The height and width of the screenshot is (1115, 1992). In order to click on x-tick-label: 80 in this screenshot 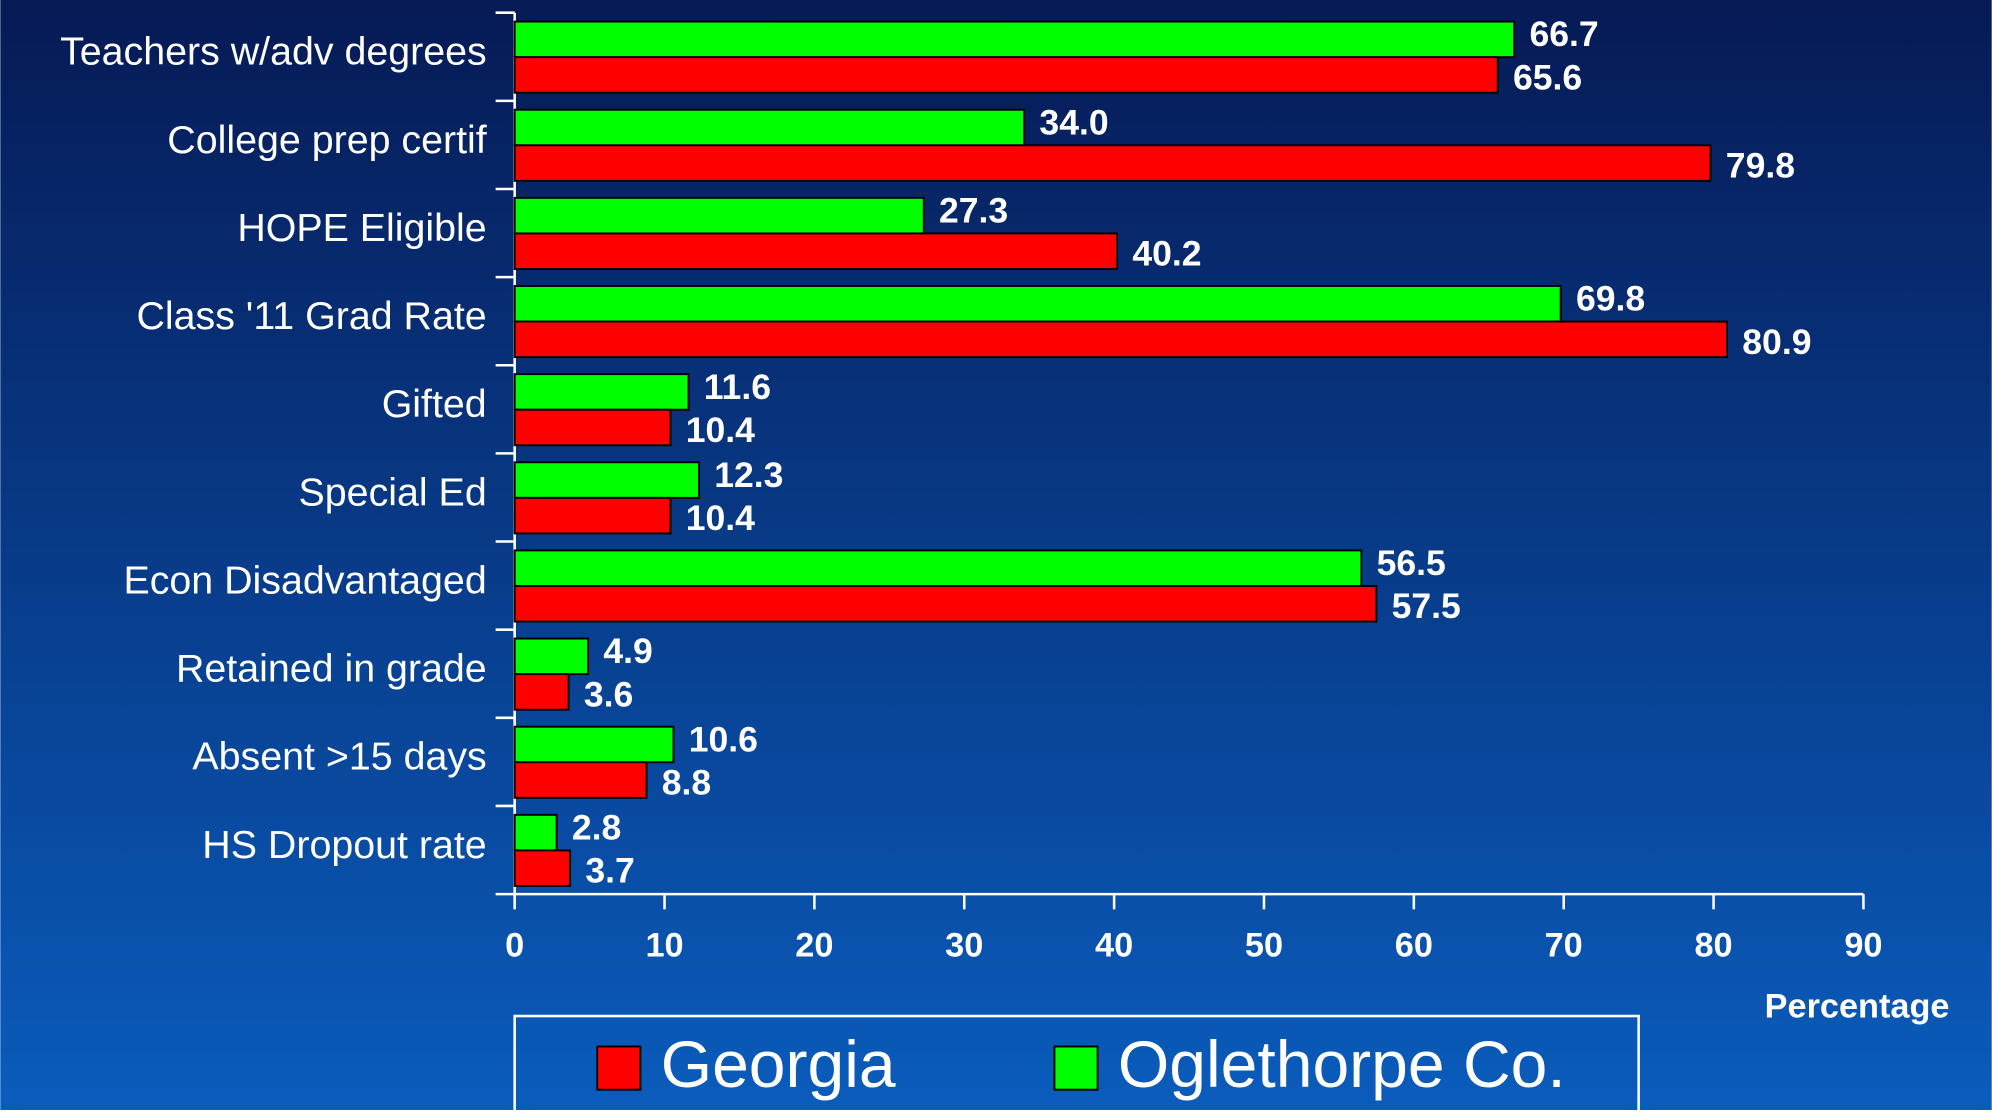, I will do `click(1713, 945)`.